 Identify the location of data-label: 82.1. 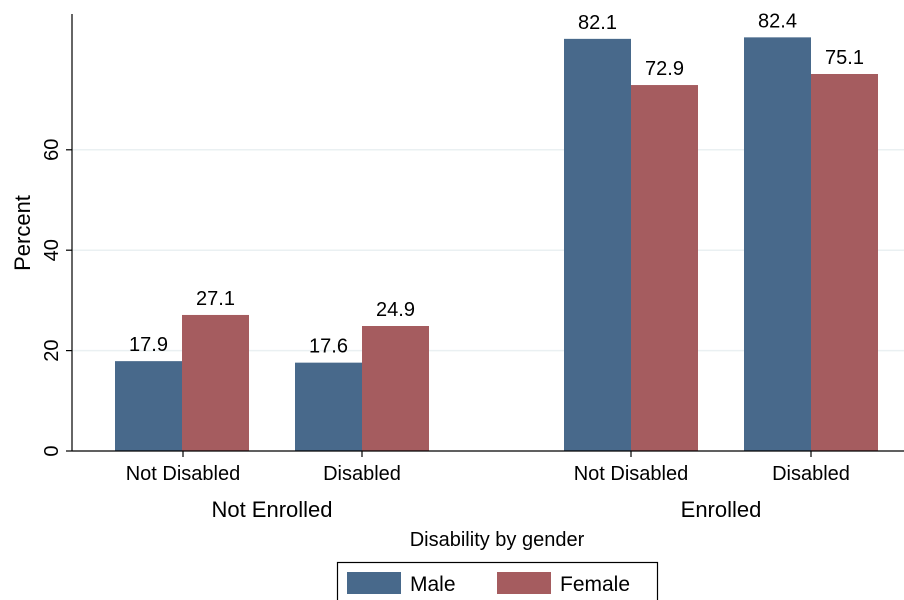
(597, 23).